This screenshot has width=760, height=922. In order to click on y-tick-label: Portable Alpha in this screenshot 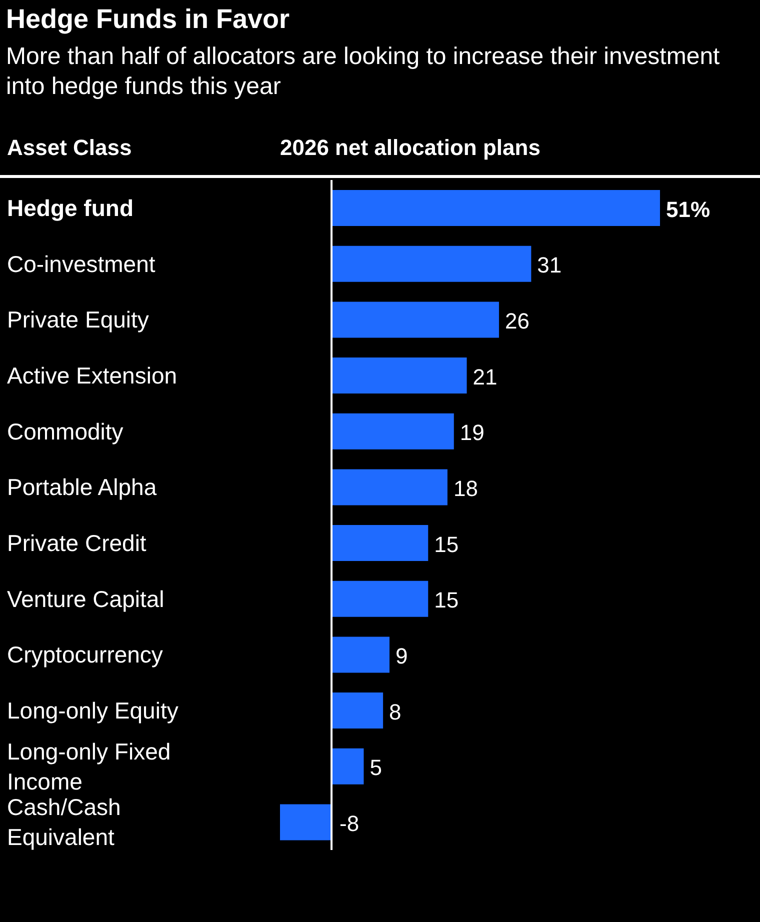, I will do `click(82, 487)`.